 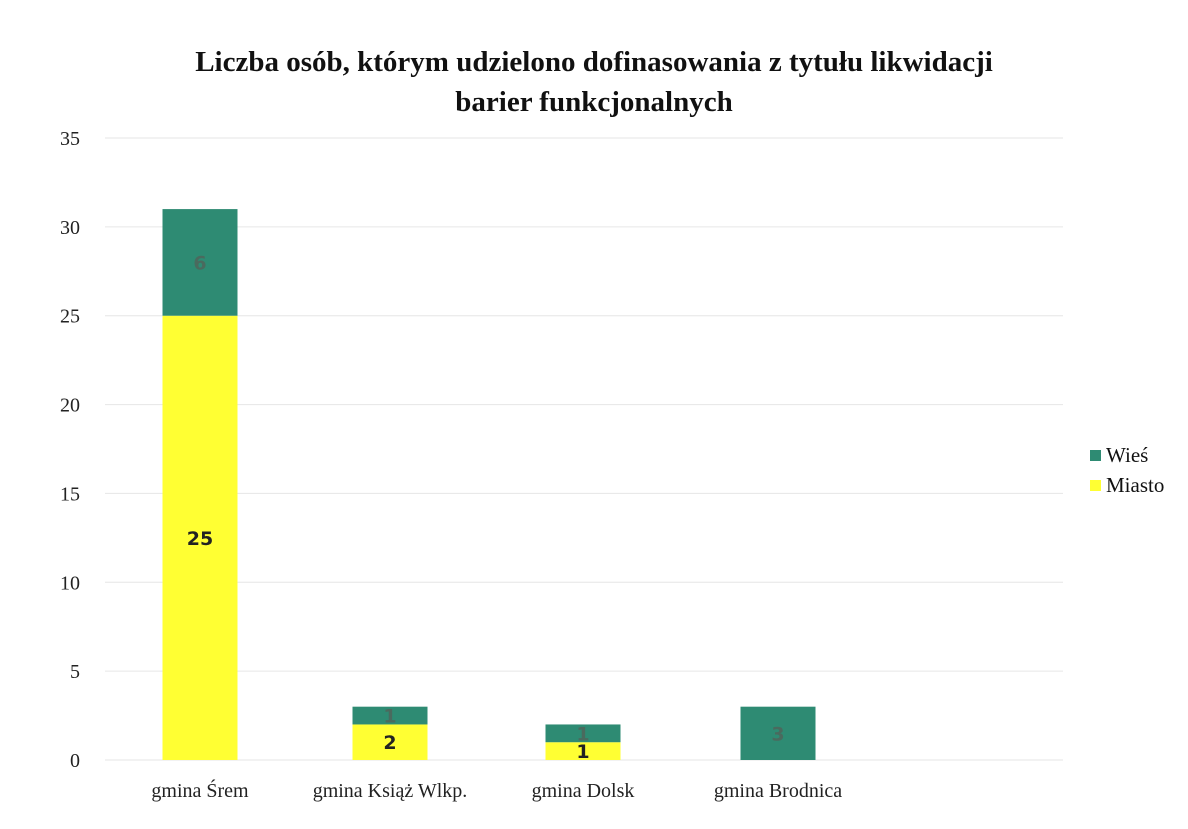 I want to click on bar-wieś-1, so click(x=390, y=715).